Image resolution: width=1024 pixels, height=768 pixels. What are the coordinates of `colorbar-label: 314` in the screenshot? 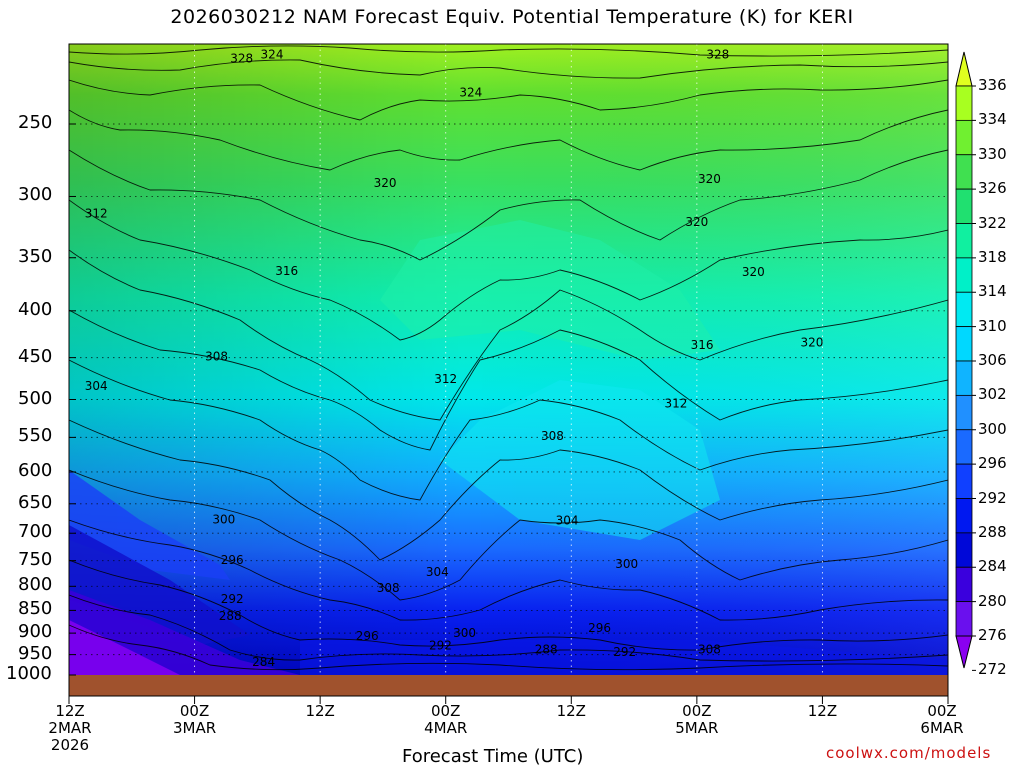 It's located at (992, 291).